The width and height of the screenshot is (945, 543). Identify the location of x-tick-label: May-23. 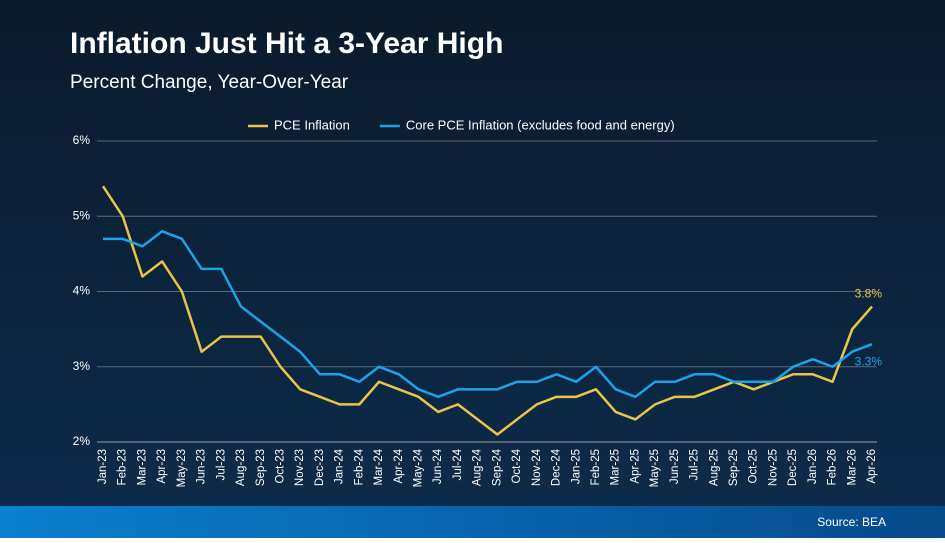
(182, 468).